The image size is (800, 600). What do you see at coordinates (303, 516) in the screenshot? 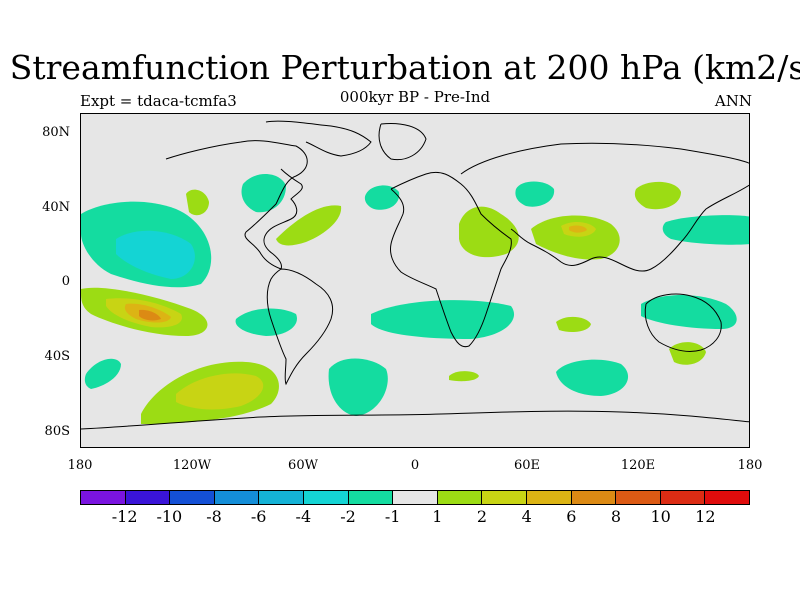
I see `colorbar-label: -4` at bounding box center [303, 516].